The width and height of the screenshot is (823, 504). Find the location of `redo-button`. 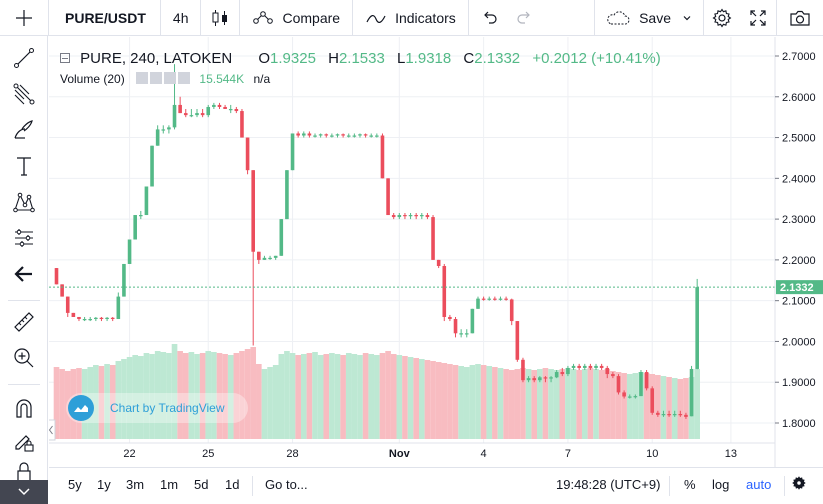

redo-button is located at coordinates (524, 18).